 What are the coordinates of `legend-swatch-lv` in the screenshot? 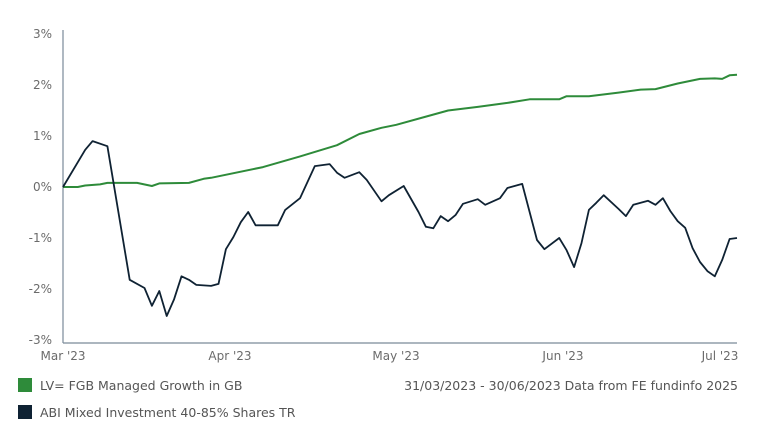 It's located at (25, 385).